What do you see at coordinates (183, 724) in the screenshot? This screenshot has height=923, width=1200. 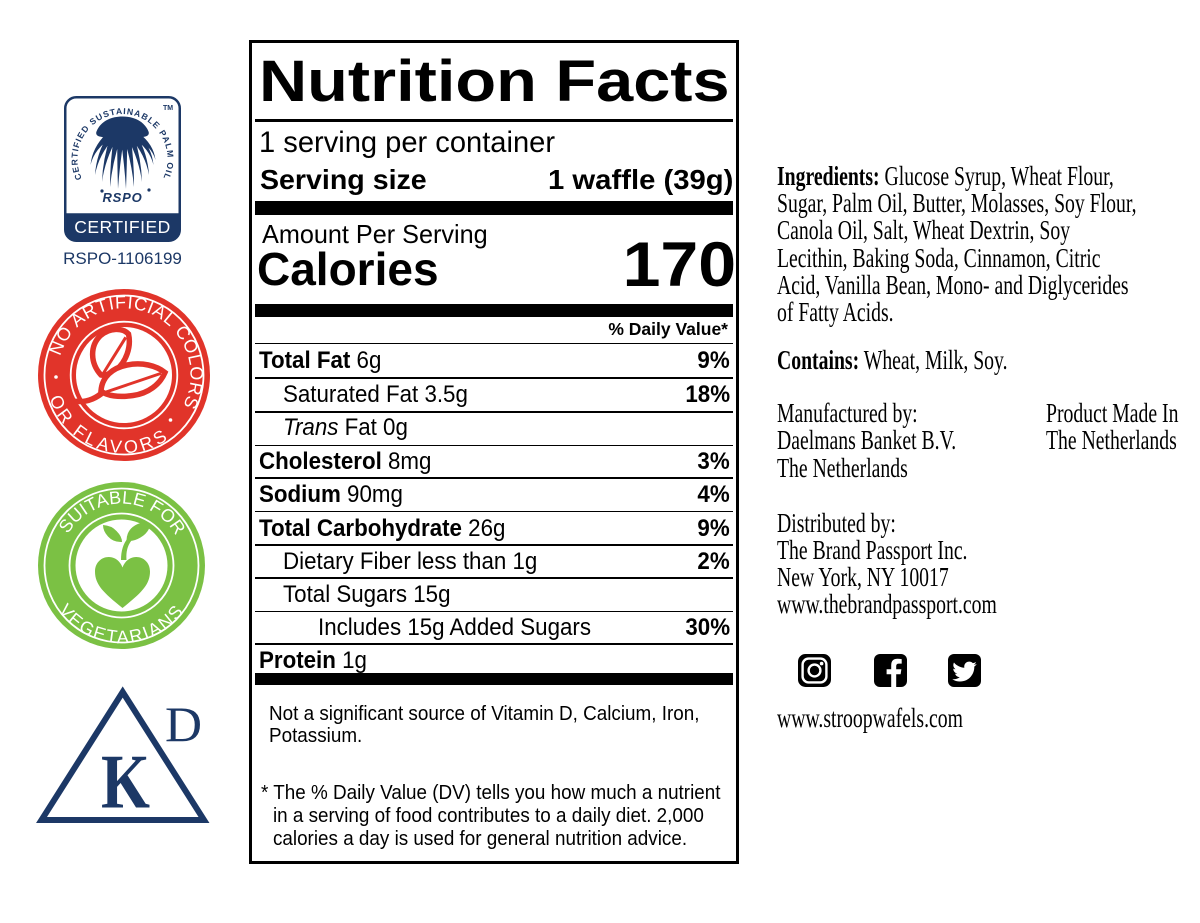 I see `svg-text: D` at bounding box center [183, 724].